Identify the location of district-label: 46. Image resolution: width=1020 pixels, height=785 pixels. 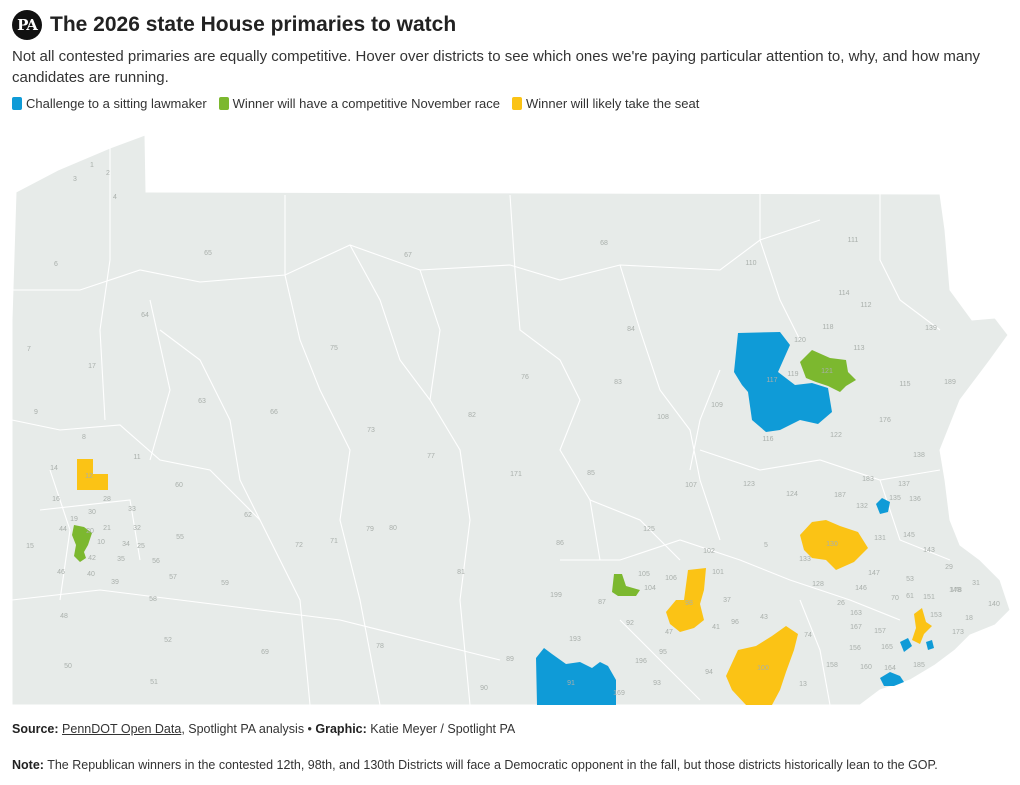
(61, 572).